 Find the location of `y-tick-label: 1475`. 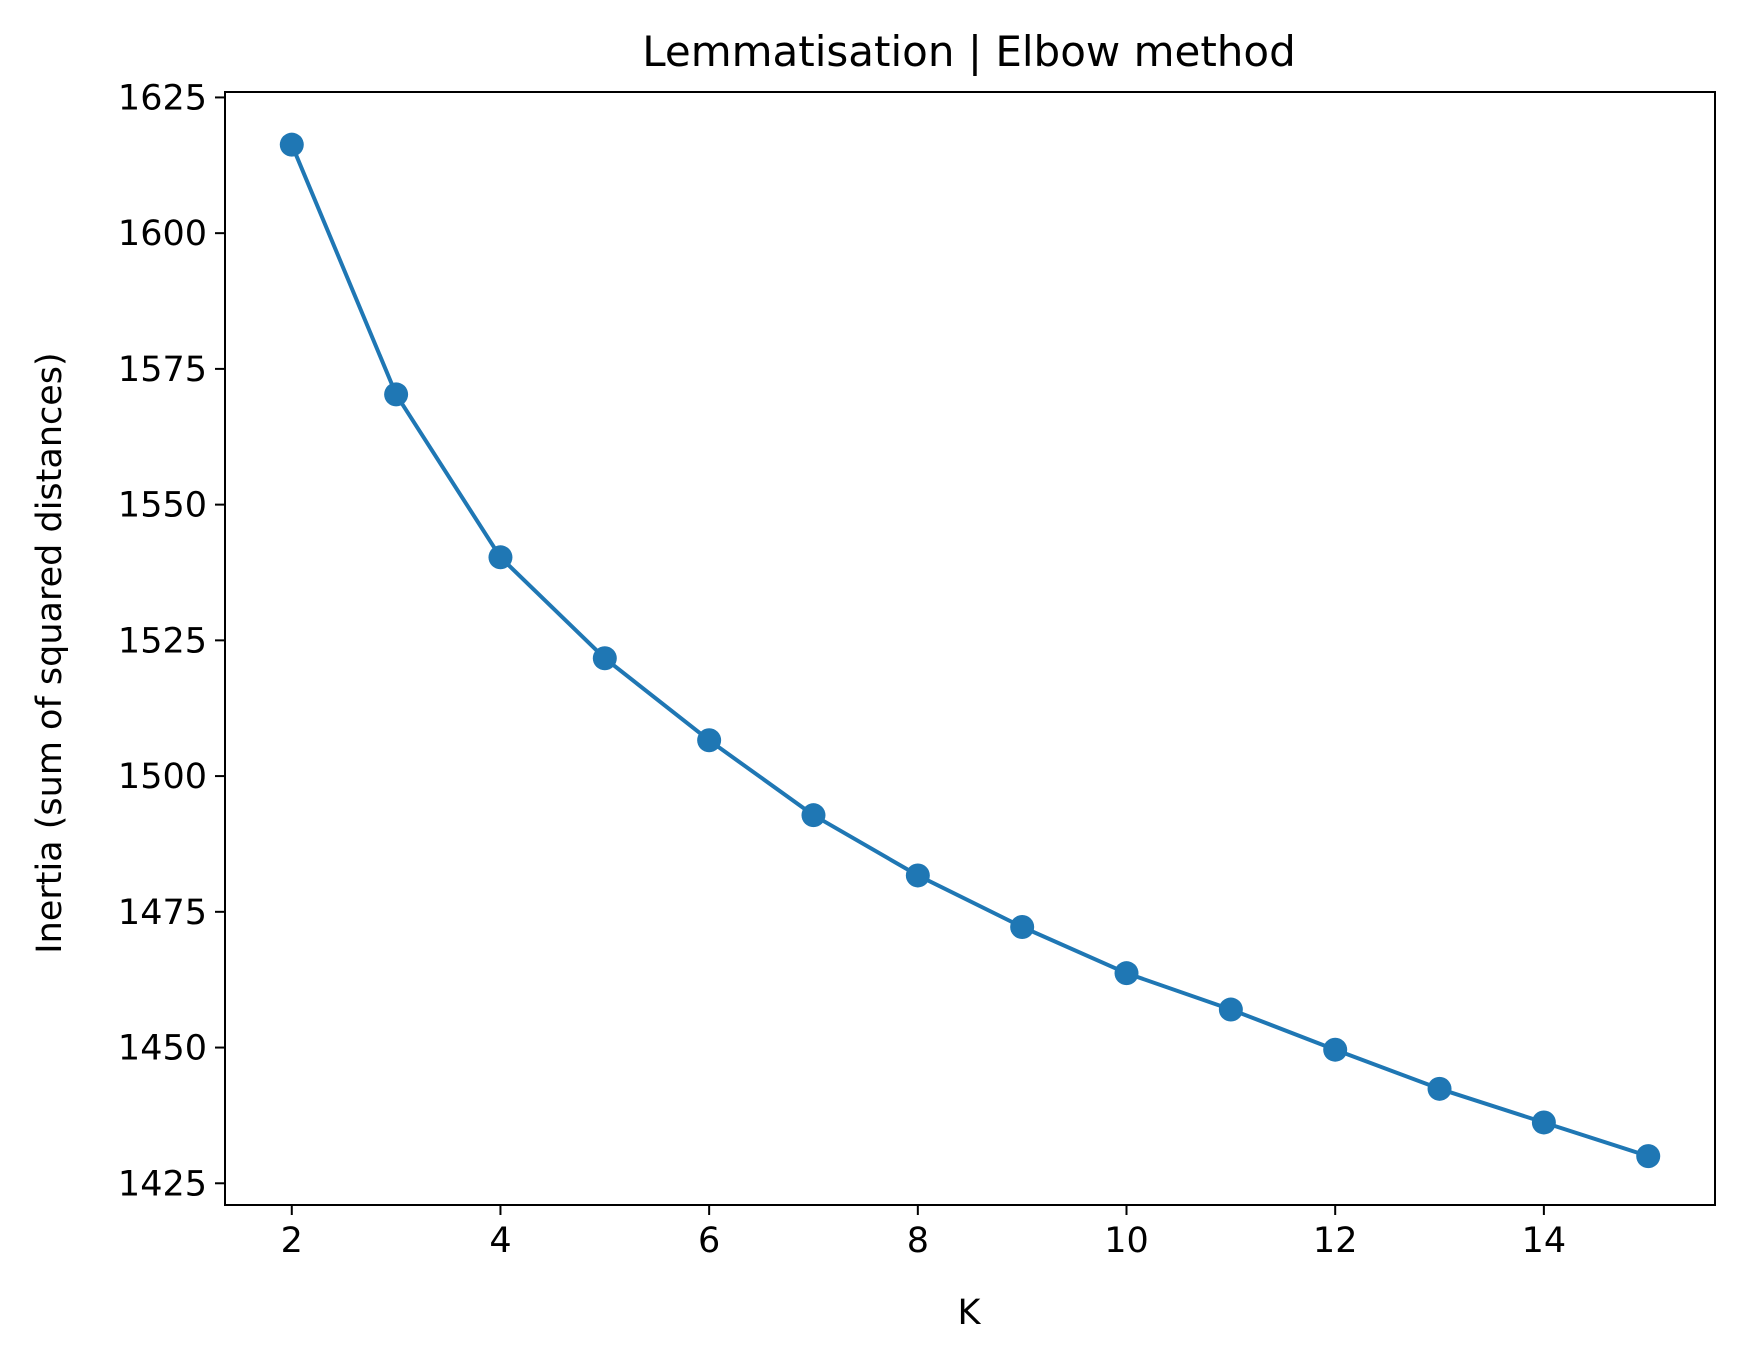

y-tick-label: 1475 is located at coordinates (162, 913).